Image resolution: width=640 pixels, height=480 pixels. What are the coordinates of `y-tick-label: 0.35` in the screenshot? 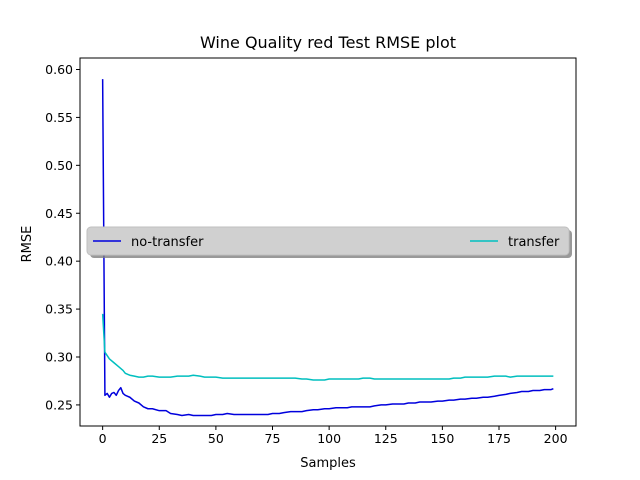 It's located at (59, 309).